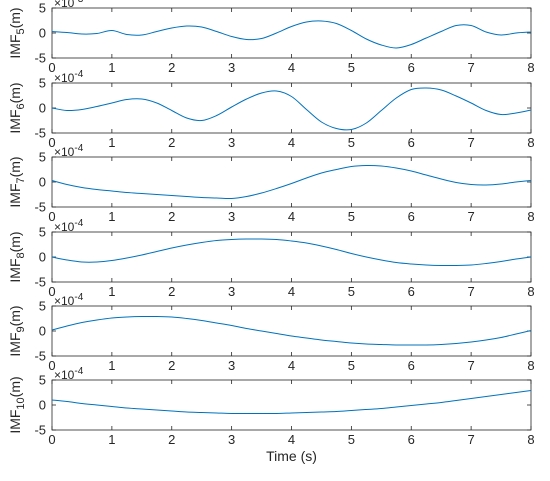 This screenshot has height=481, width=550. Describe the element at coordinates (21, 180) in the screenshot. I see `y-label-subscript: 7` at that location.